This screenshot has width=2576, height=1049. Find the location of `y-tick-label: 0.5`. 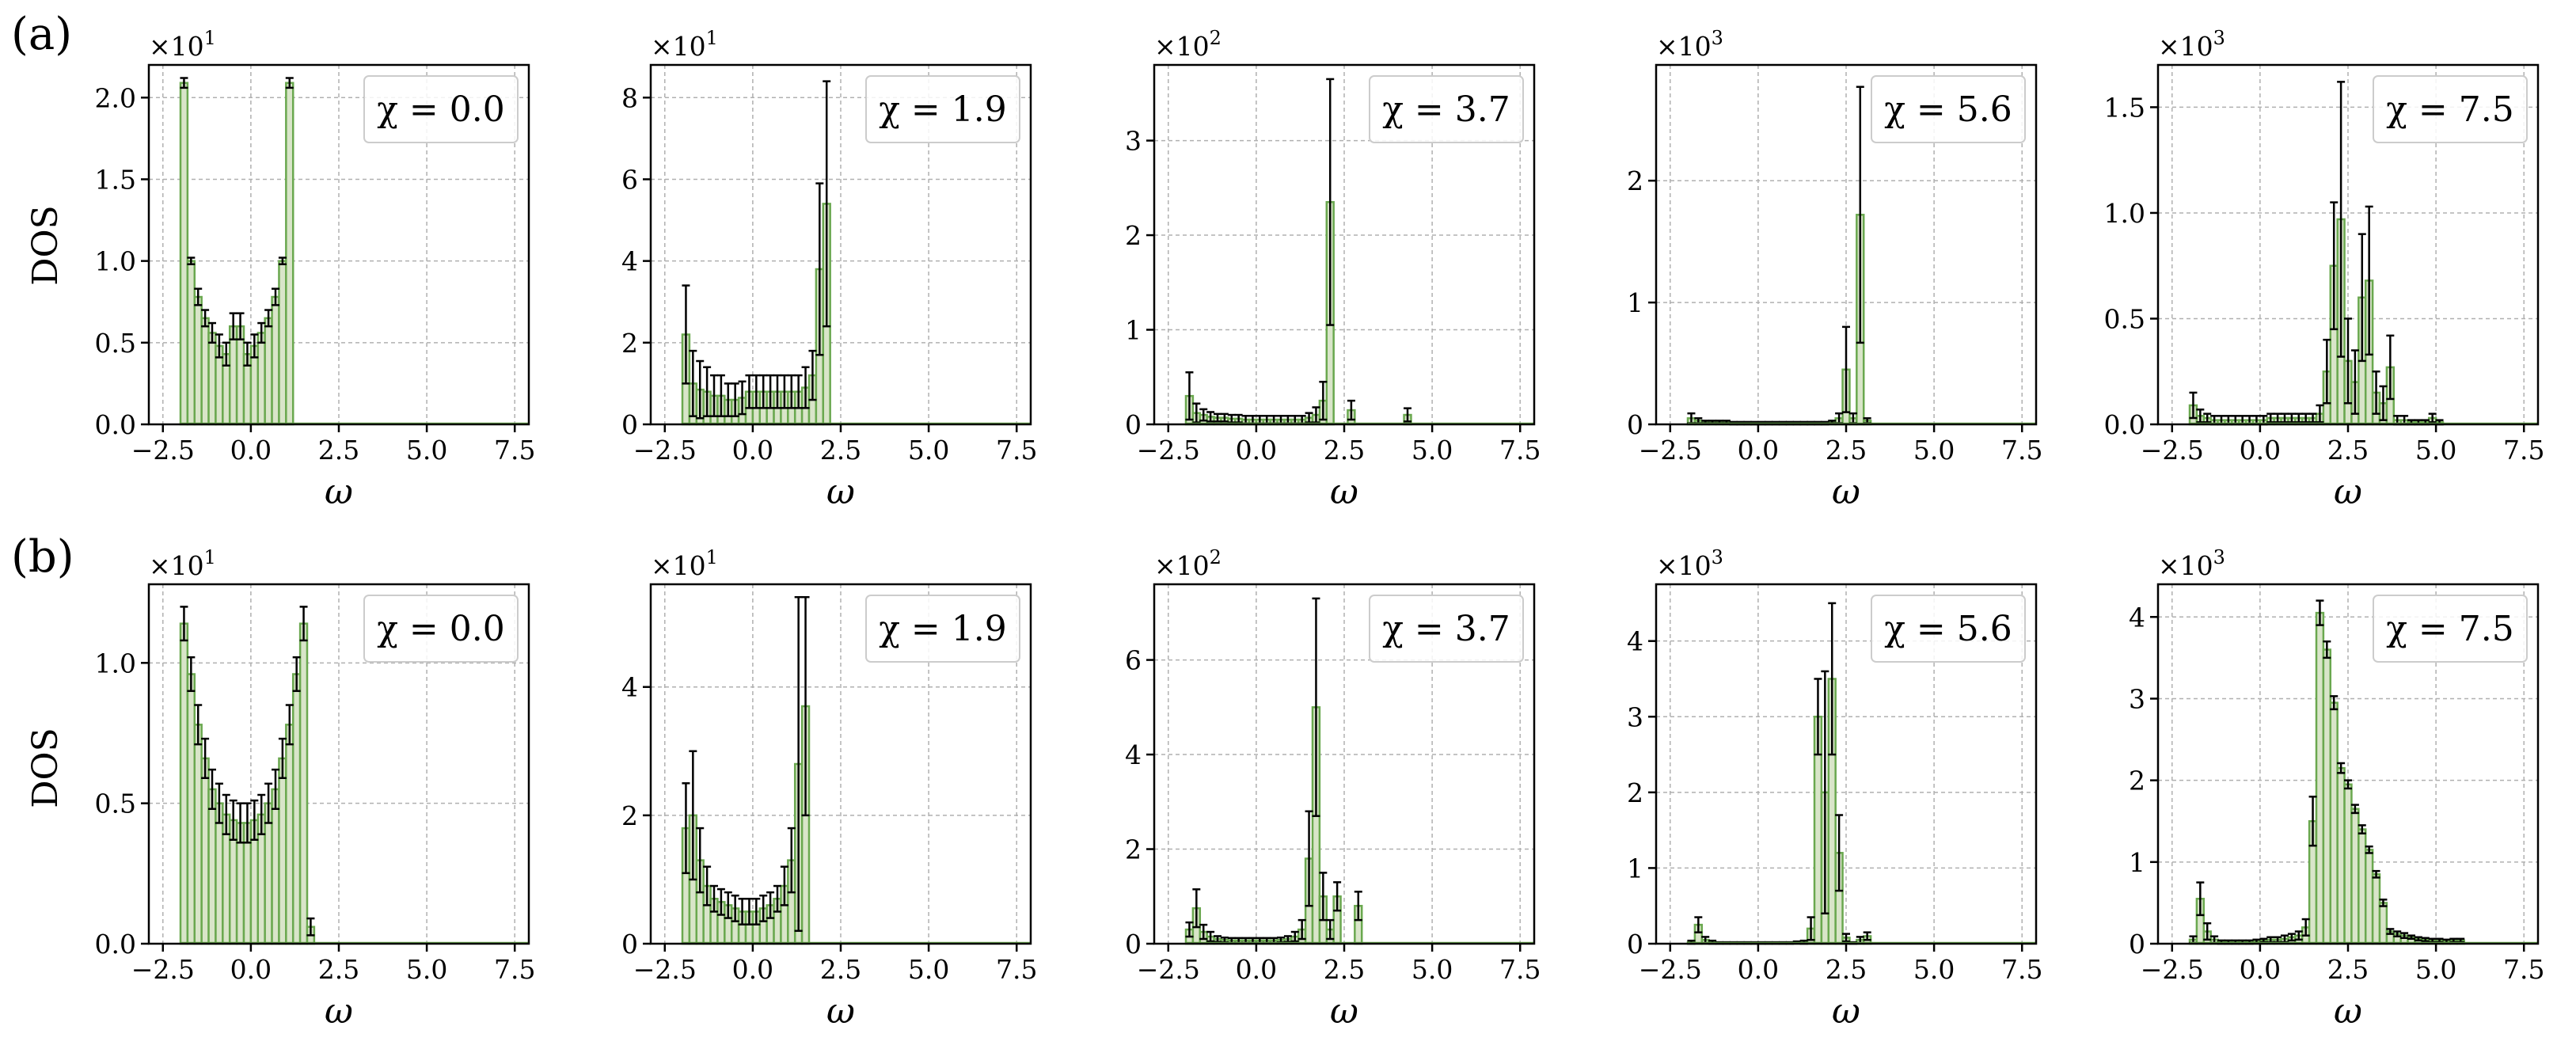

y-tick-label: 0.5 is located at coordinates (115, 343).